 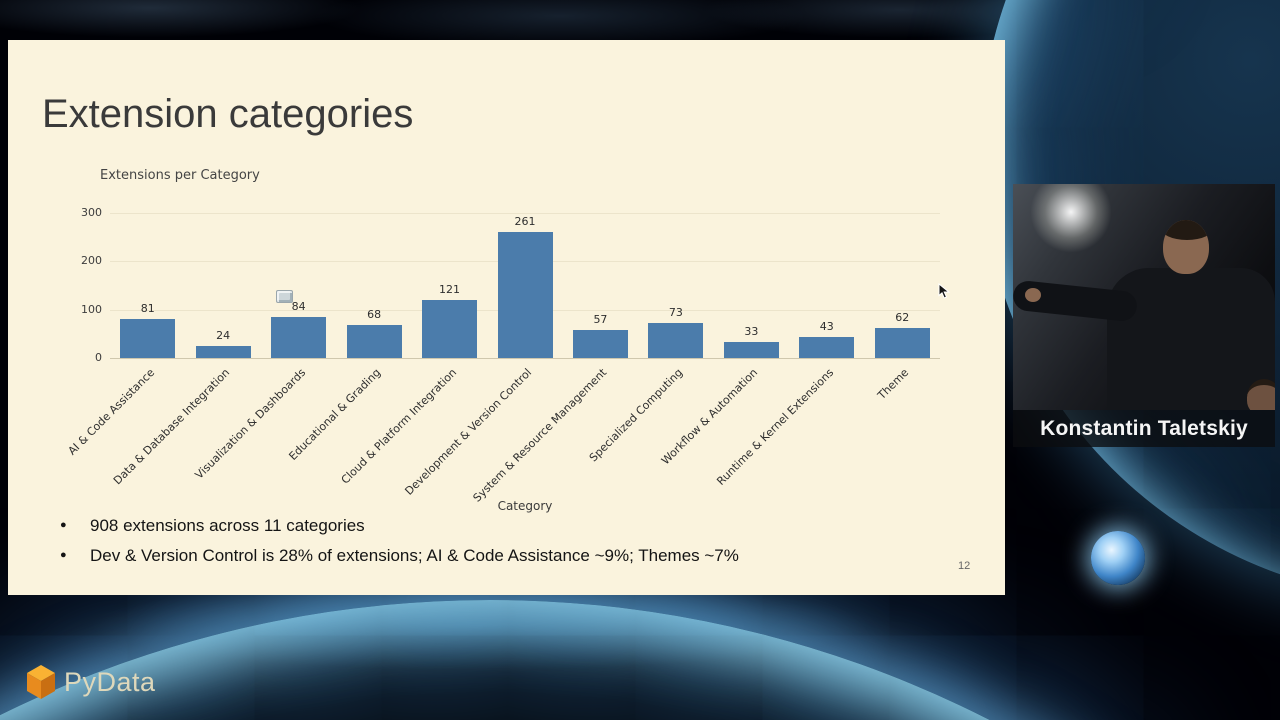 What do you see at coordinates (223, 336) in the screenshot?
I see `bar-value-label: 24` at bounding box center [223, 336].